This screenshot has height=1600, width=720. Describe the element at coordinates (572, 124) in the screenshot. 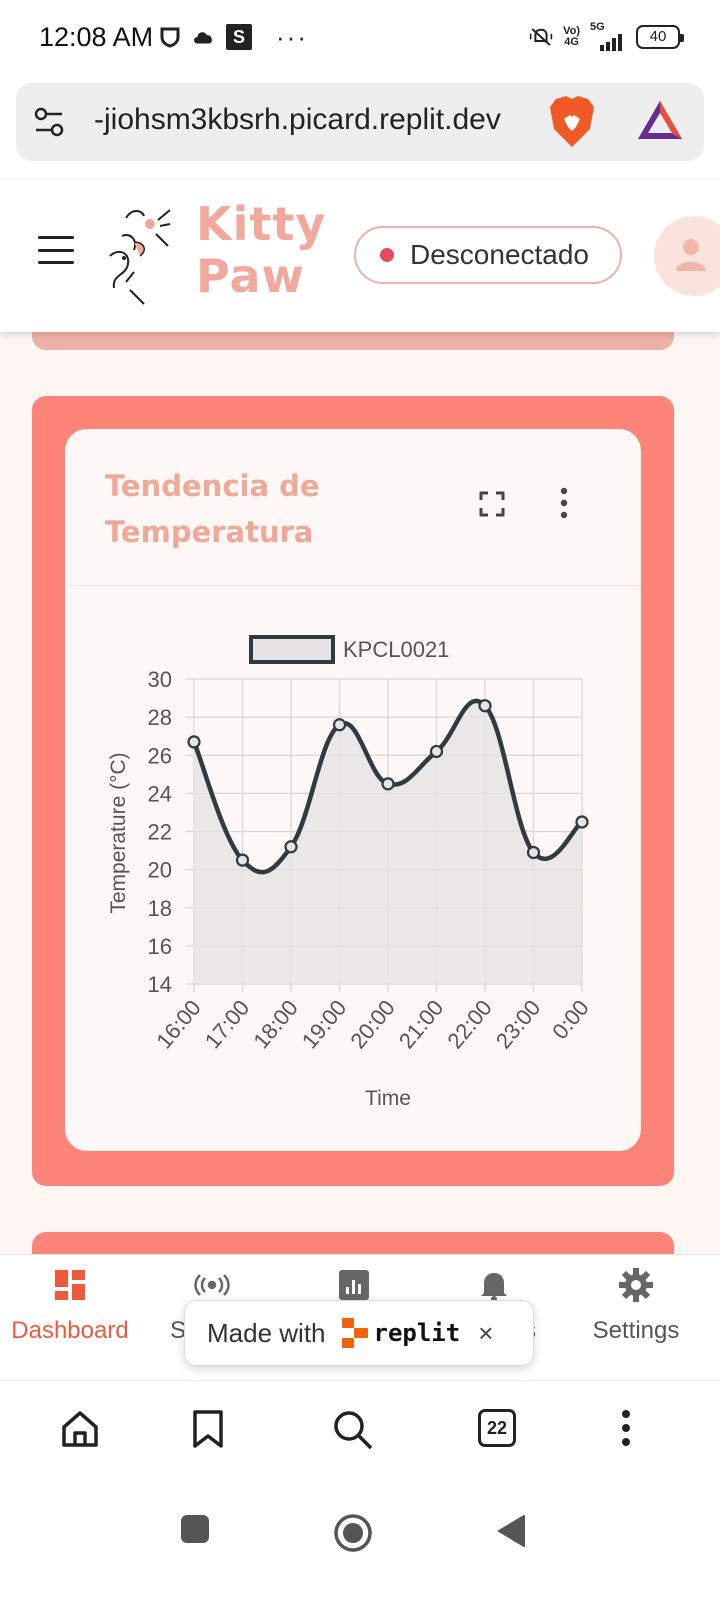

I see `brave-shields-icon` at that location.